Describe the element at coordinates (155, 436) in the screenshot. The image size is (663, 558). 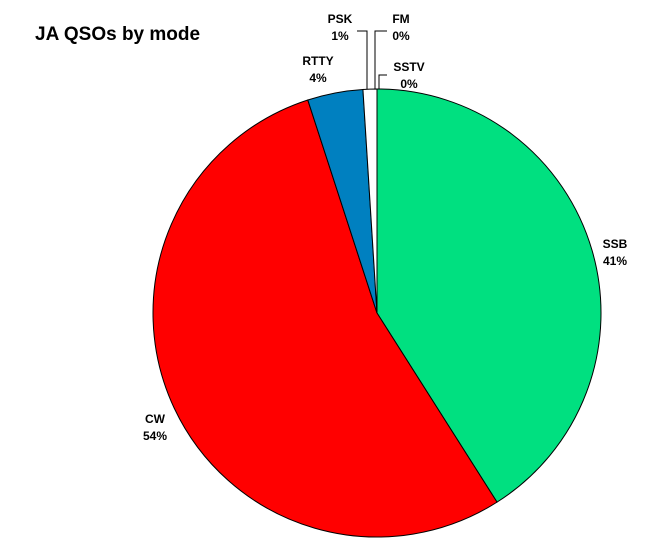
I see `slice-value-label: 54%` at that location.